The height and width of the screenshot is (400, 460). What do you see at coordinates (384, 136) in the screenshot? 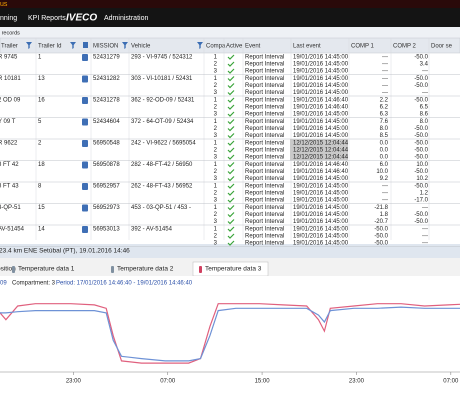
I see `comp1: 8.5` at bounding box center [384, 136].